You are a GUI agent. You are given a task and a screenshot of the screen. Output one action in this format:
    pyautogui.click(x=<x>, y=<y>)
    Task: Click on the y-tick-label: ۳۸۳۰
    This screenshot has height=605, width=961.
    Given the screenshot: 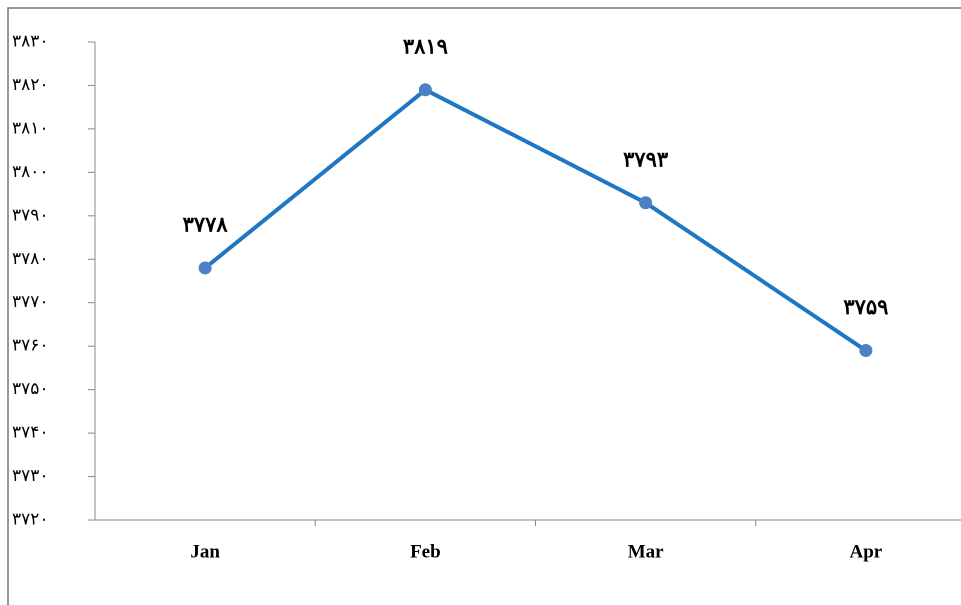 What is the action you would take?
    pyautogui.click(x=30, y=42)
    